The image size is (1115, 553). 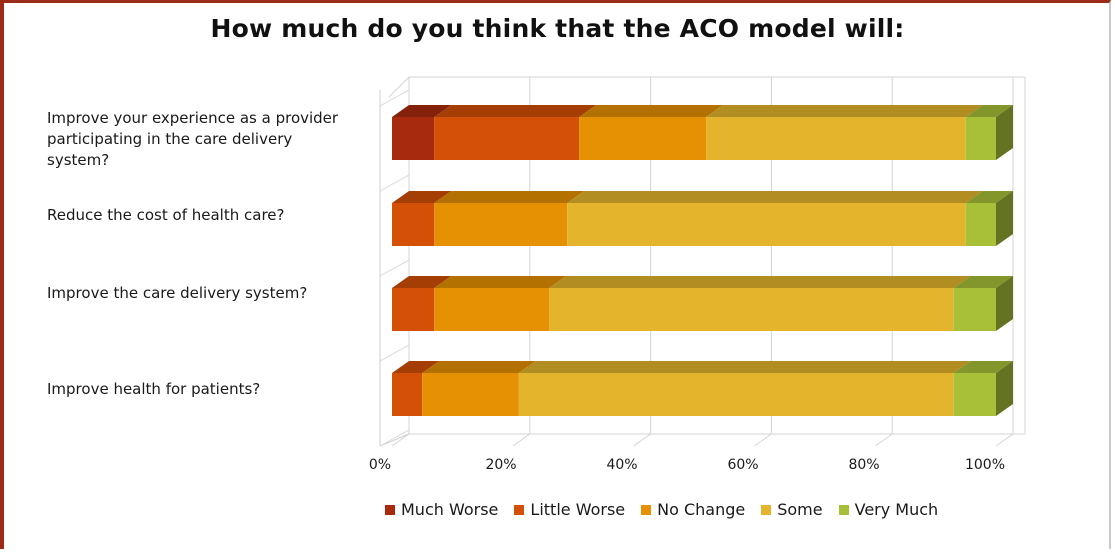 What do you see at coordinates (154, 389) in the screenshot?
I see `category-label: Improve health for patients?` at bounding box center [154, 389].